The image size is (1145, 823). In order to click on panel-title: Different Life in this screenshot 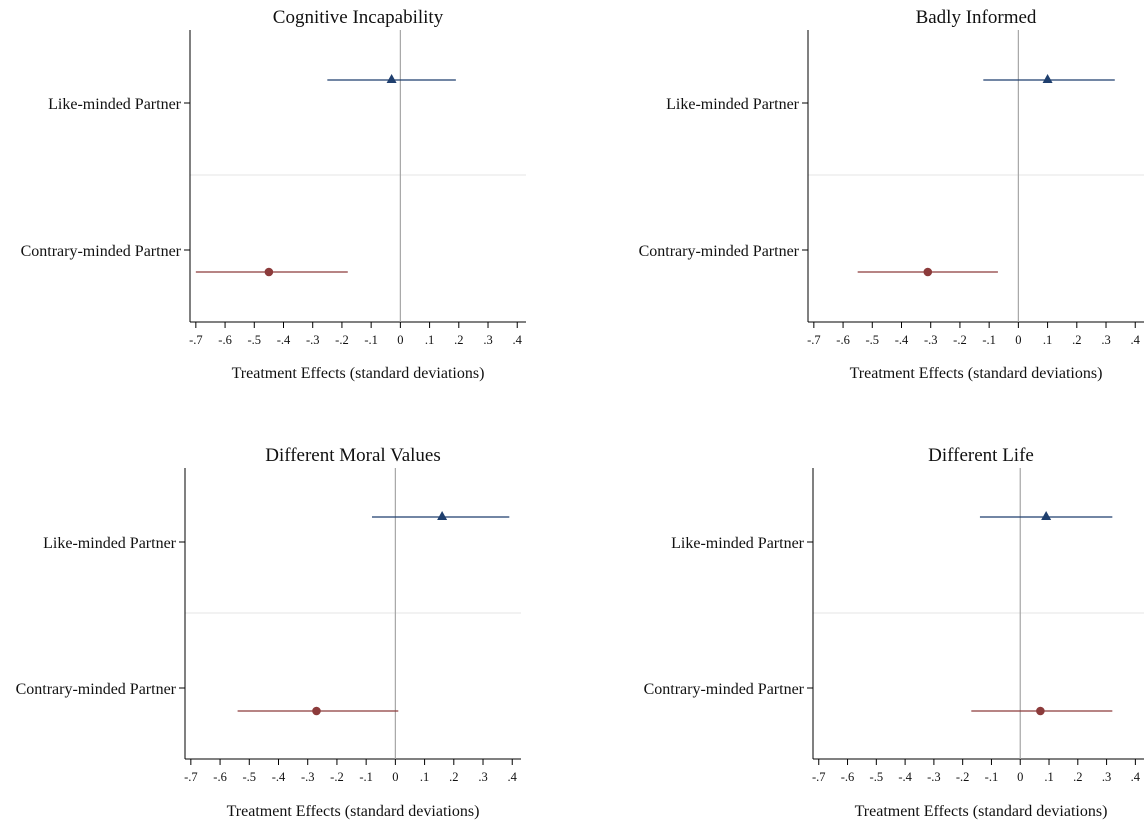, I will do `click(981, 455)`.